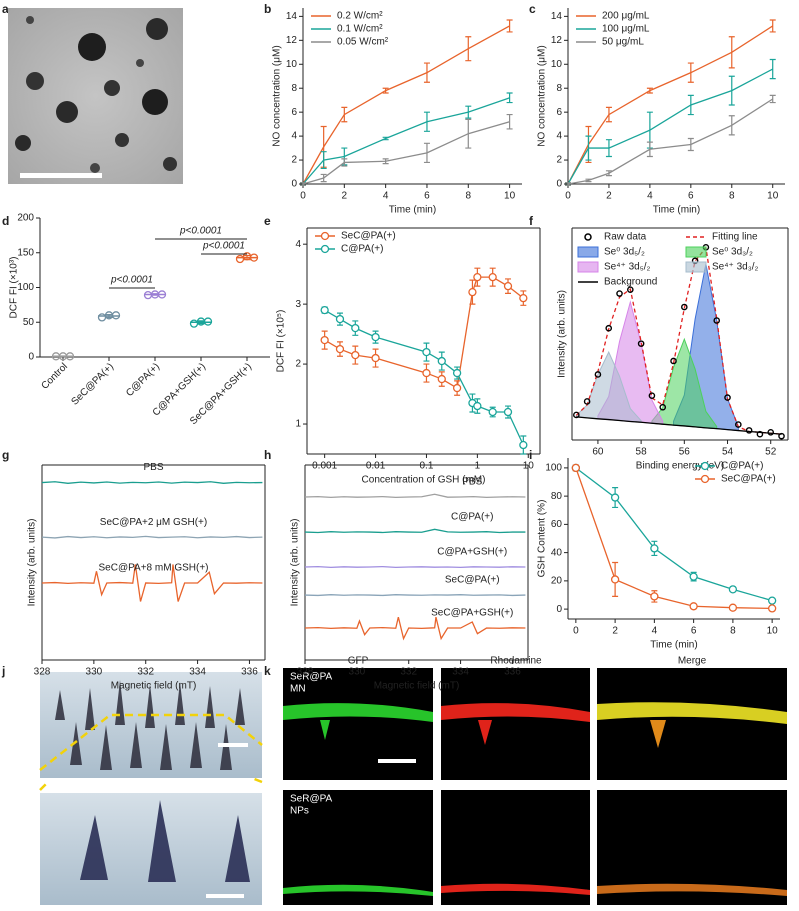 Image resolution: width=799 pixels, height=911 pixels. Describe the element at coordinates (630, 282) in the screenshot. I see `legend-label: Background` at that location.